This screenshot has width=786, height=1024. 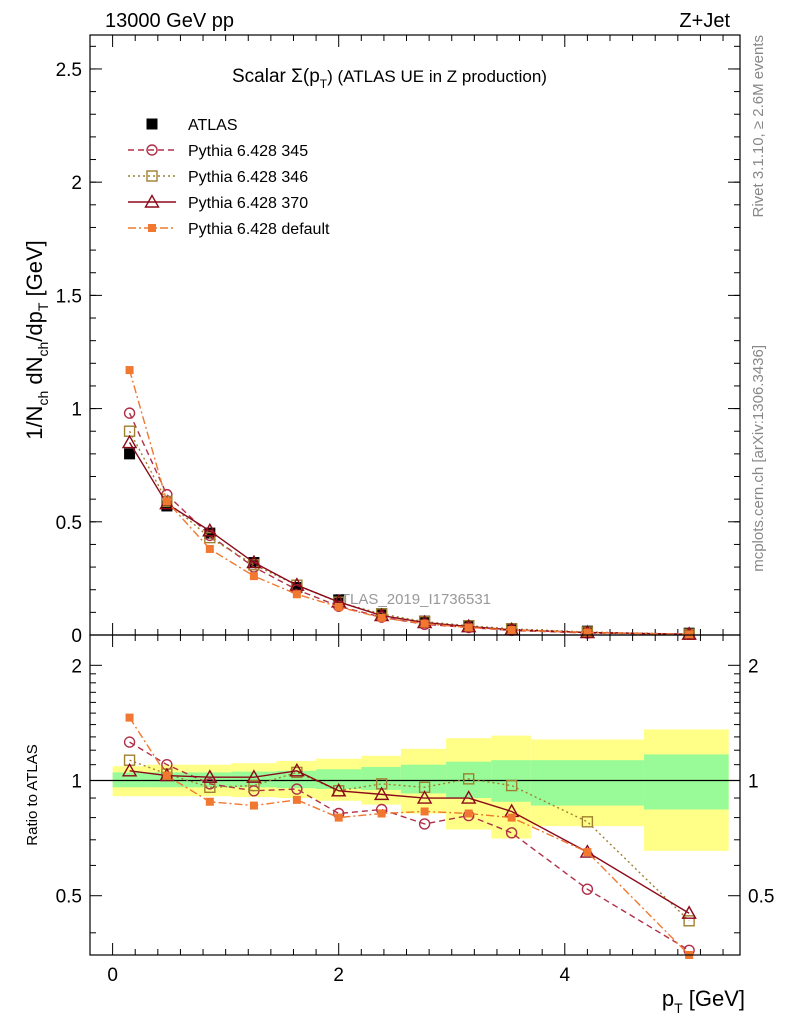 What do you see at coordinates (761, 897) in the screenshot?
I see `ratio-ytick-label-right: 0.5` at bounding box center [761, 897].